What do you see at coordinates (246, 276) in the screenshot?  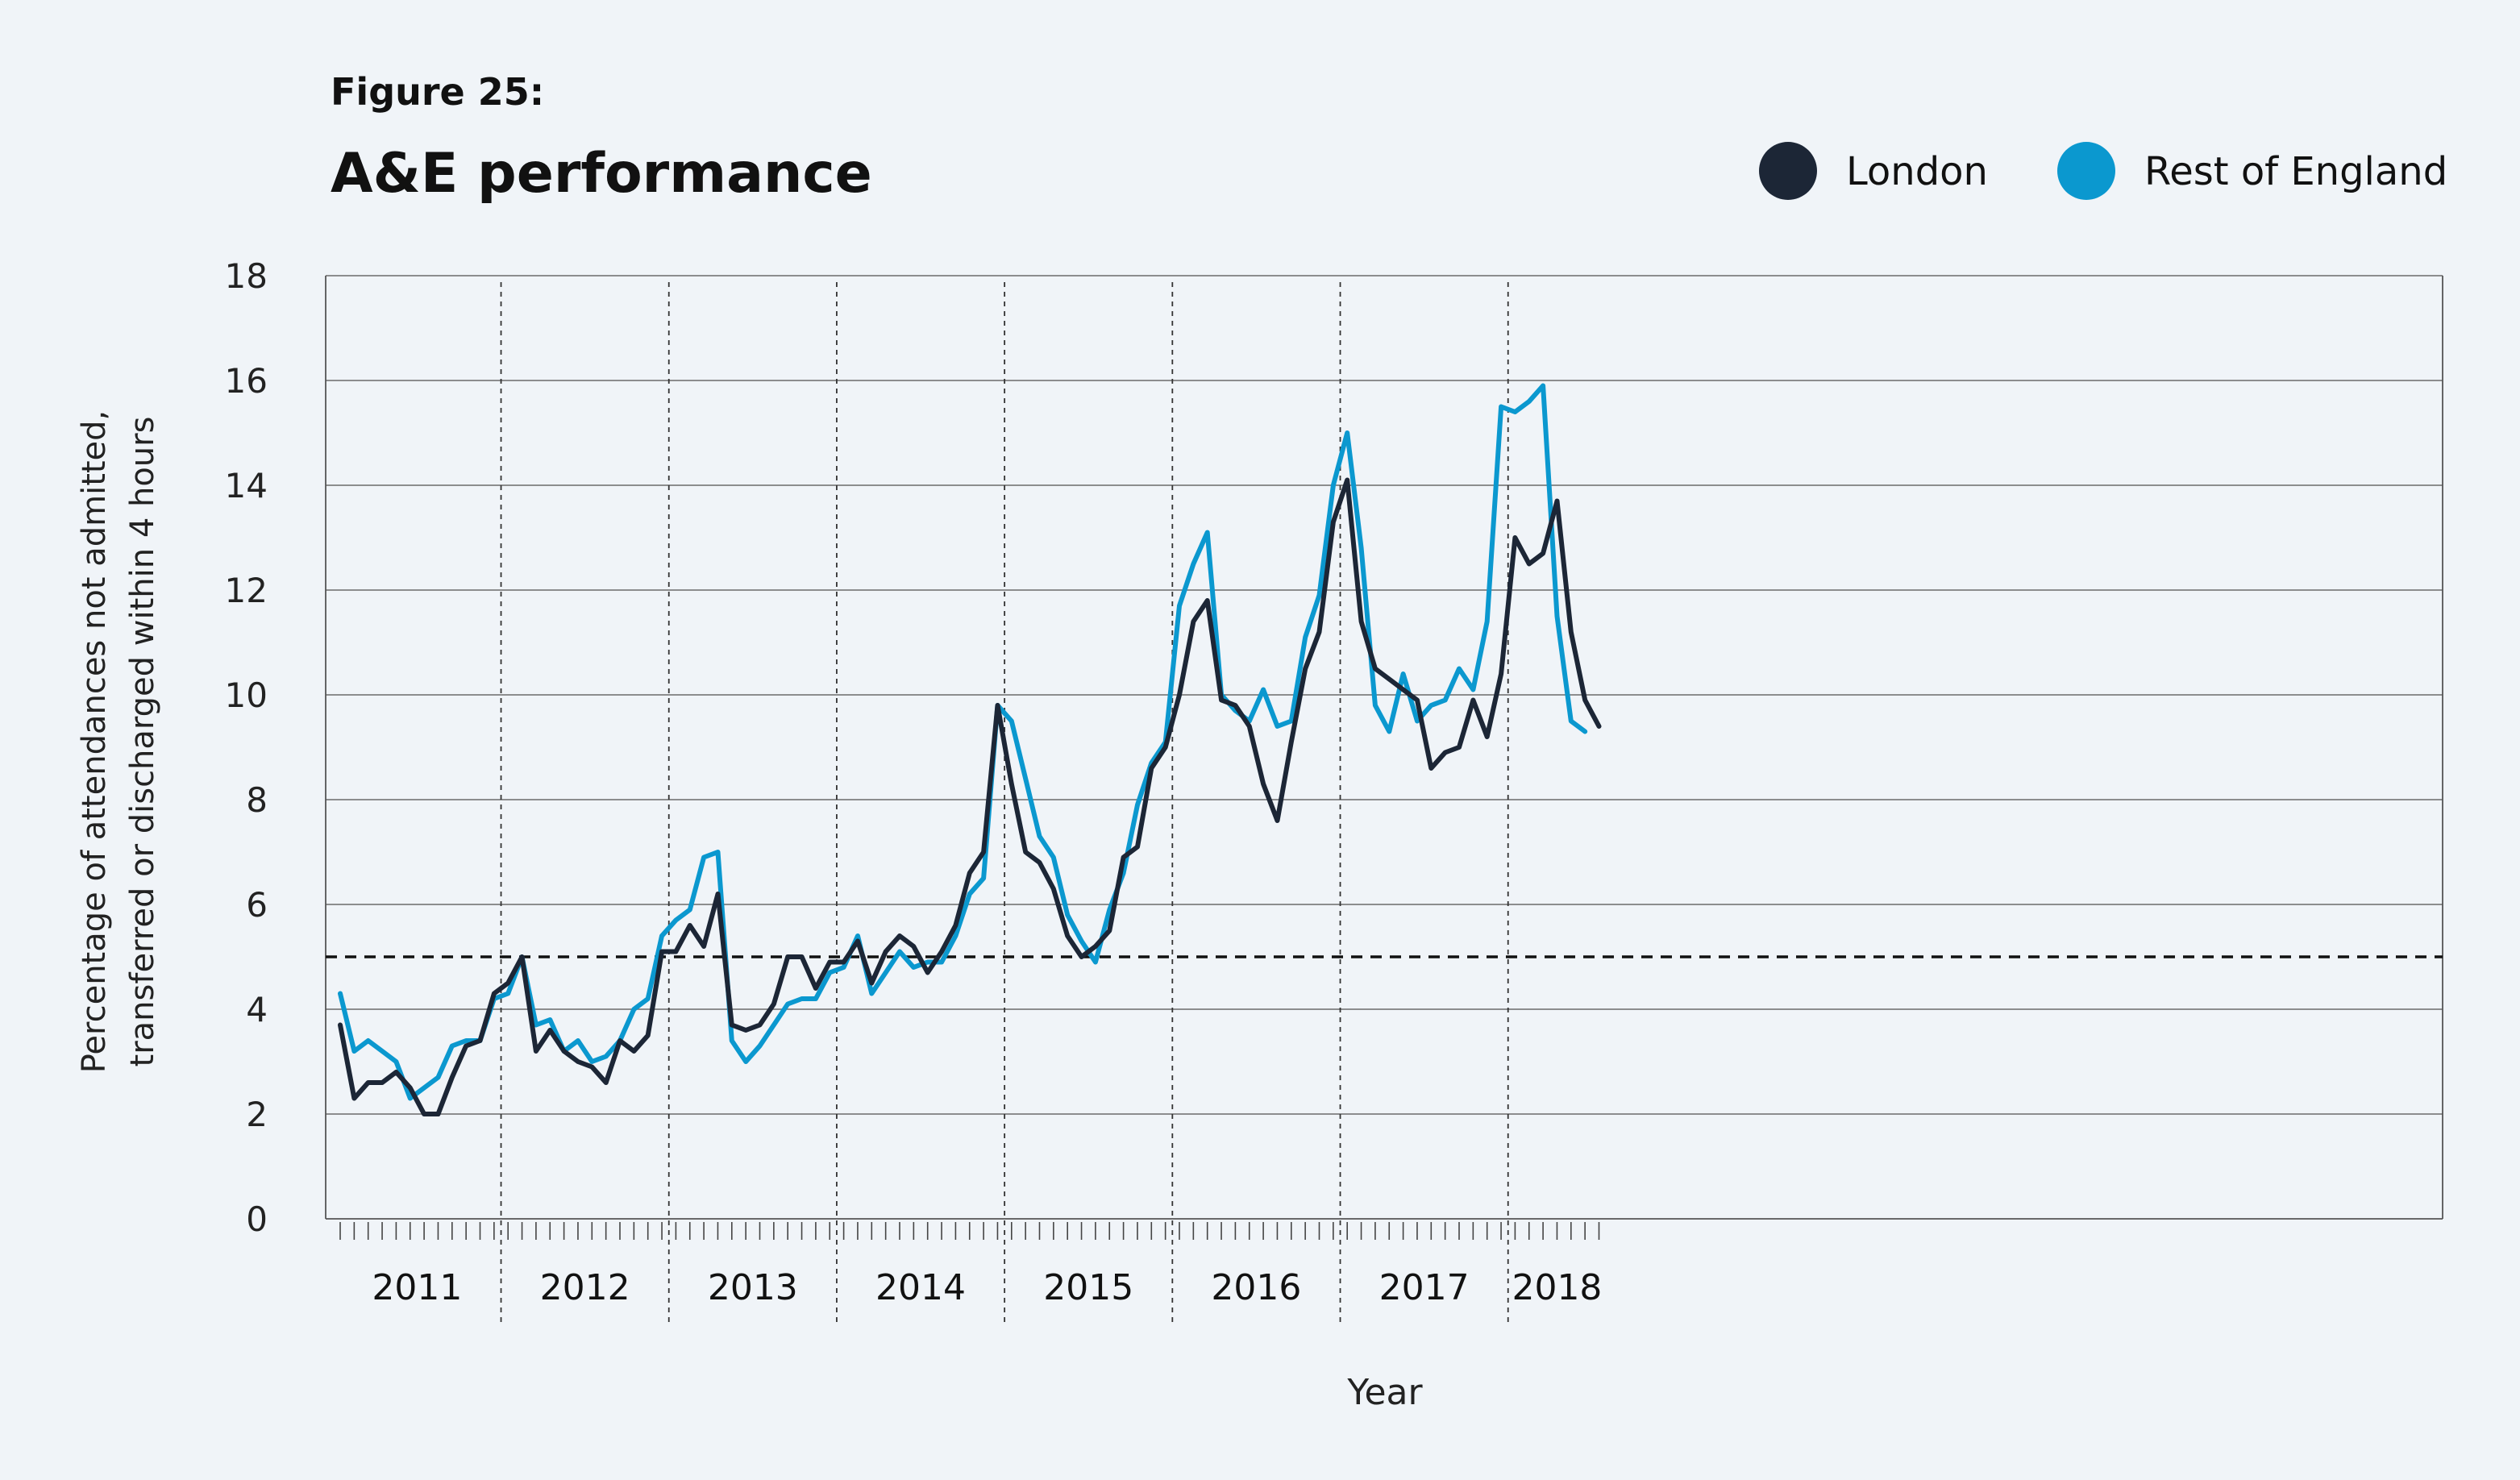 I see `y-tick-label-18: 18` at bounding box center [246, 276].